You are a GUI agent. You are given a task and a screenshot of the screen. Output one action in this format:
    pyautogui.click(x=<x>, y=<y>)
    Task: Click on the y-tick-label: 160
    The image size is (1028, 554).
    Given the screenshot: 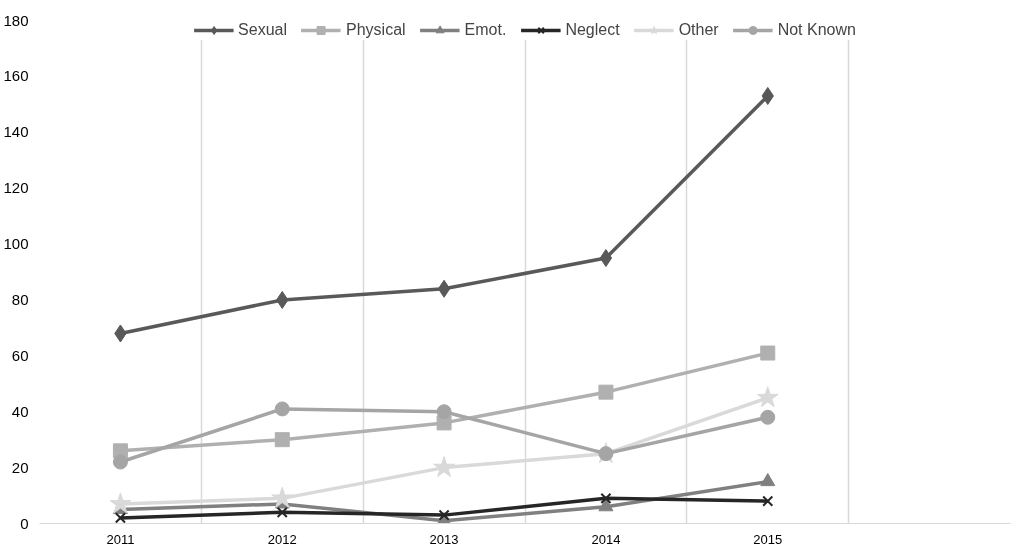 What is the action you would take?
    pyautogui.click(x=16, y=76)
    